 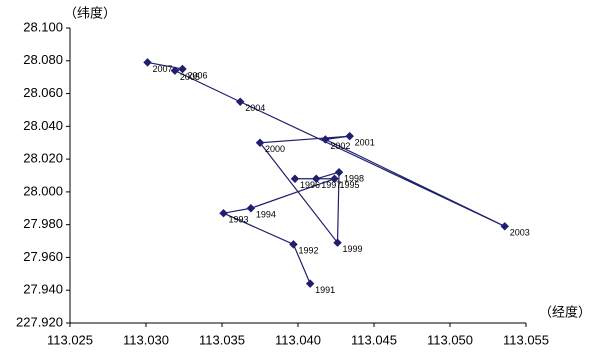 I want to click on y-tick-label: 28.080, so click(x=43, y=59).